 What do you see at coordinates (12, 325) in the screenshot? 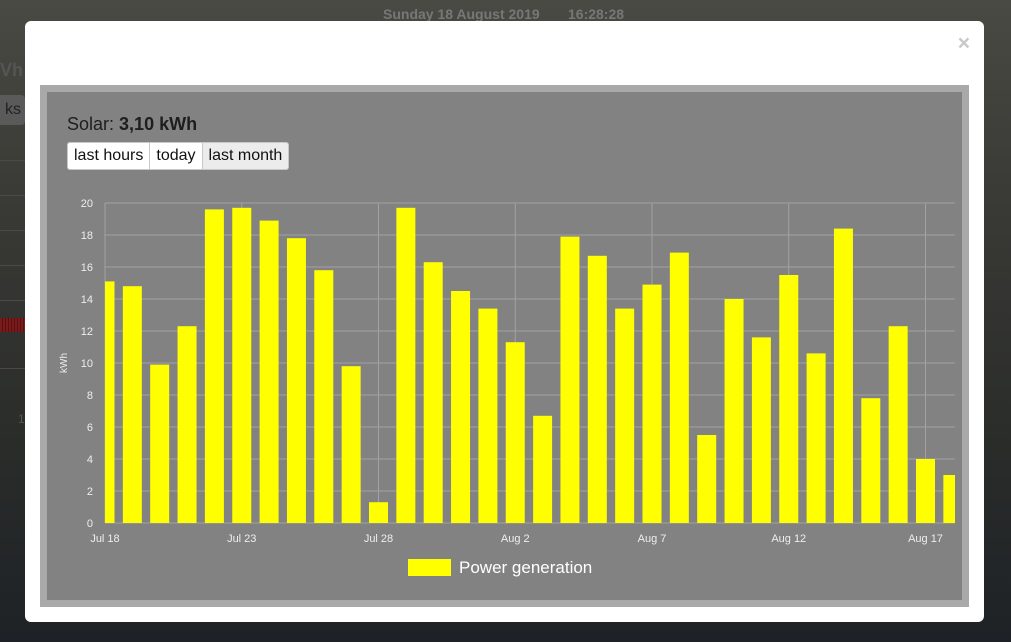
I see `background-graph` at bounding box center [12, 325].